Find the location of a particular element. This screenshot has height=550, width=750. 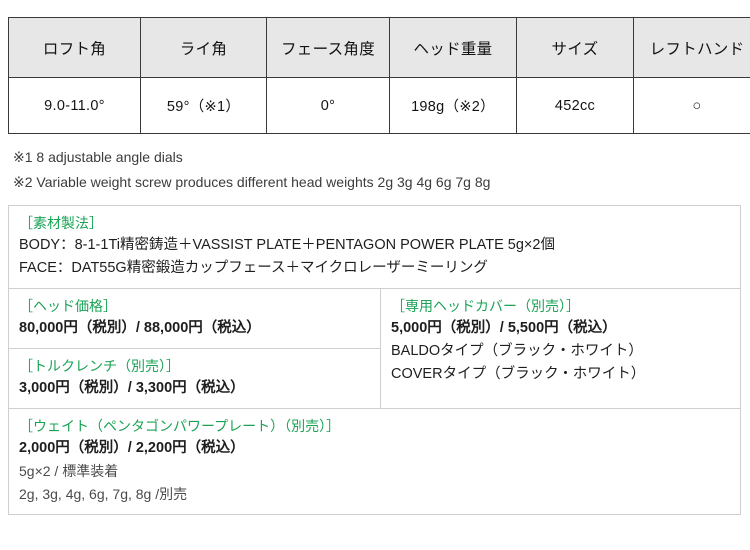

material-face-line: FACE：DAT55G精密鍛造カップフェース＋マイクロレーザーミーリング is located at coordinates (374, 268).